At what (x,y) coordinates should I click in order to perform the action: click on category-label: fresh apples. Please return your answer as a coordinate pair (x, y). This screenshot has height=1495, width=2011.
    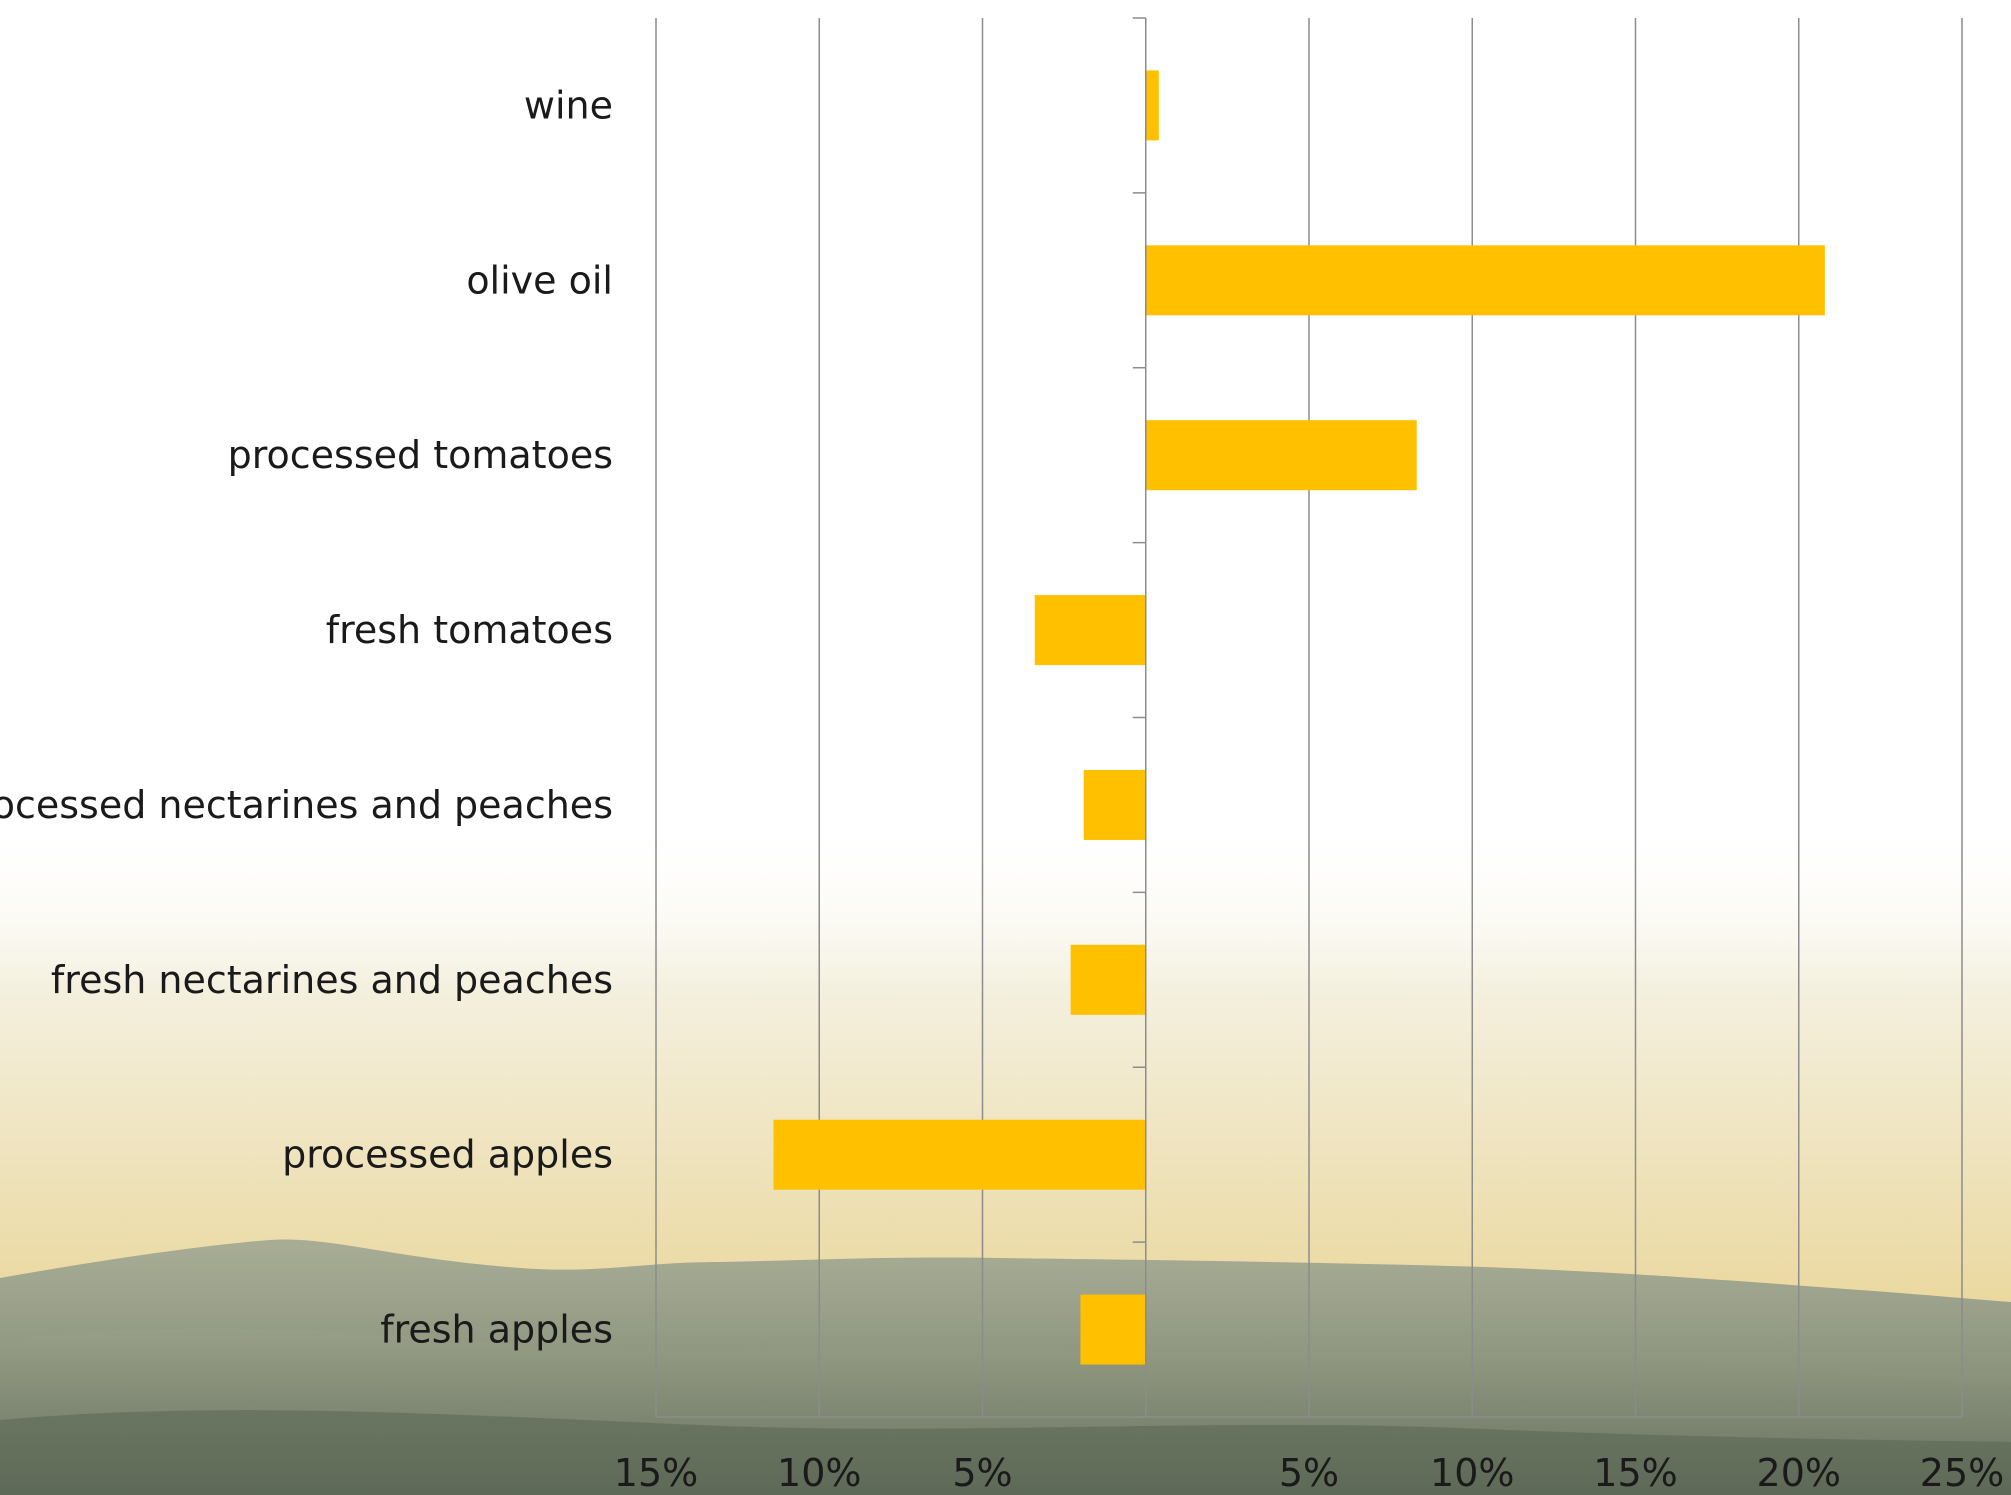
    Looking at the image, I should click on (496, 1330).